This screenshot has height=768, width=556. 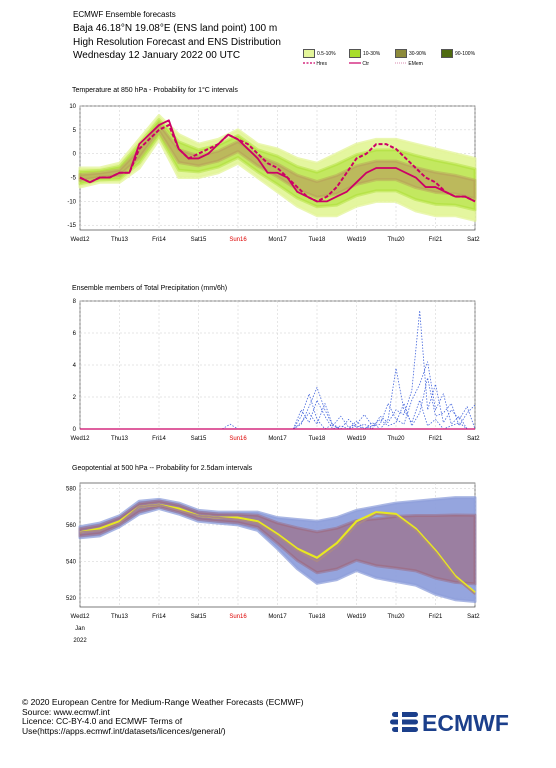 What do you see at coordinates (75, 398) in the screenshot?
I see `y-tick-label: 2` at bounding box center [75, 398].